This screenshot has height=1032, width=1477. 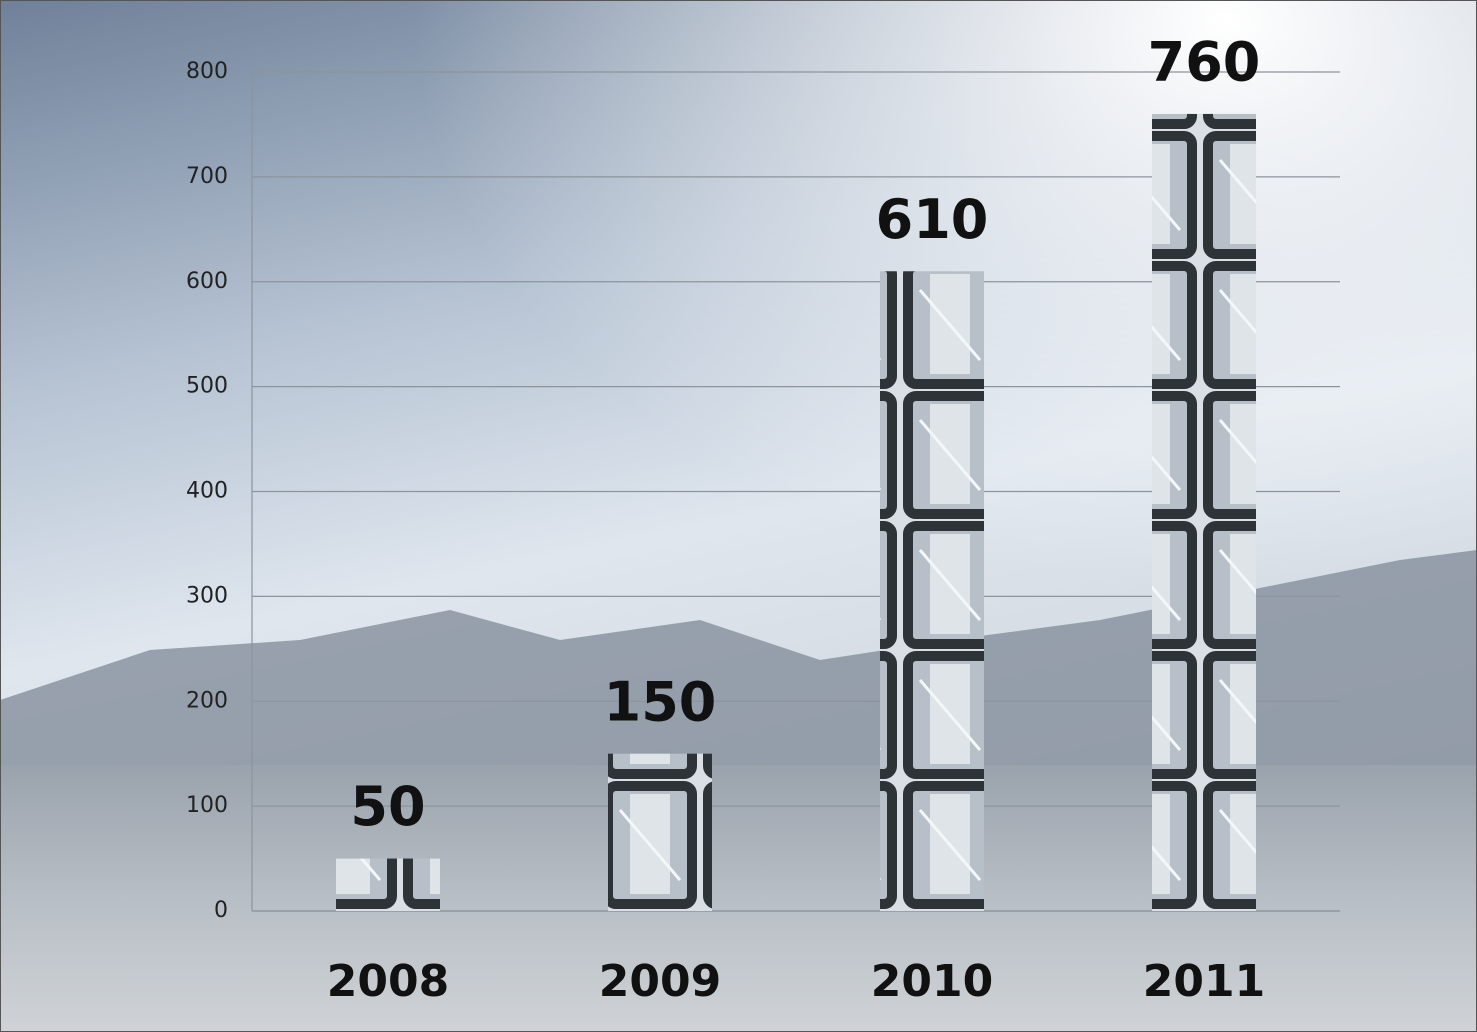 I want to click on y-tick-label: 100, so click(x=207, y=805).